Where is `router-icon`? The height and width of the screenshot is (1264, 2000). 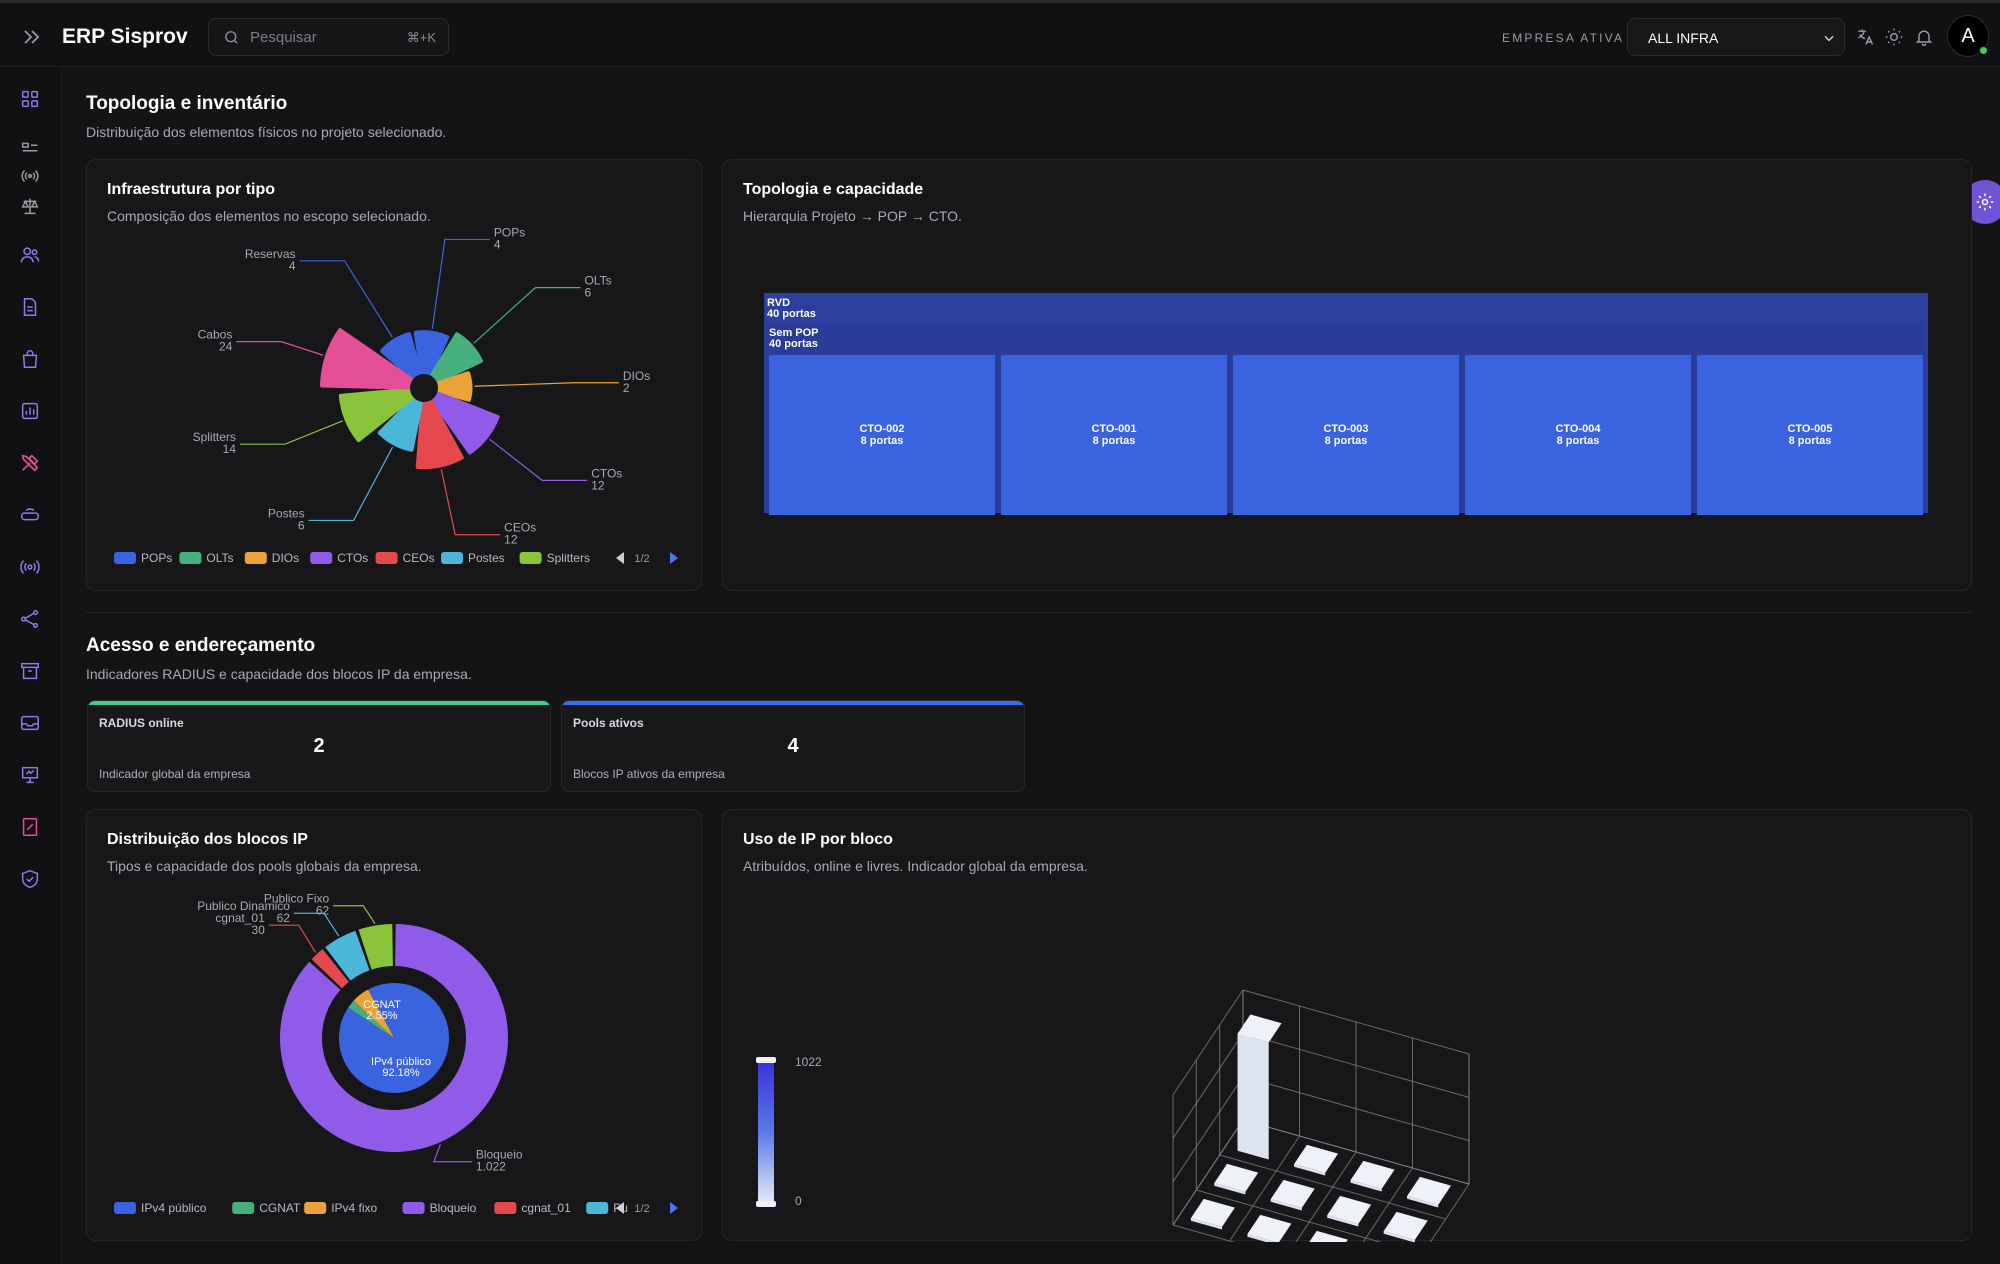
router-icon is located at coordinates (30, 515).